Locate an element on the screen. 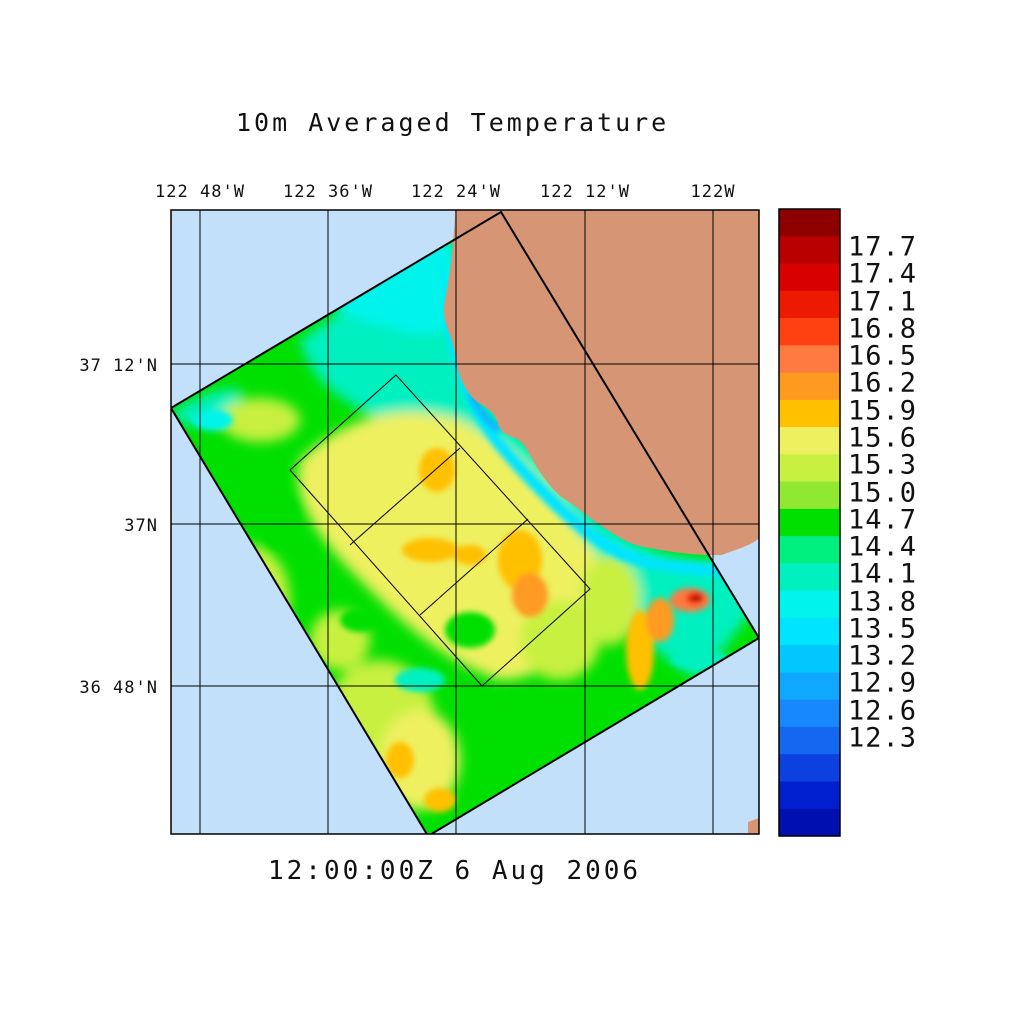  colorbar is located at coordinates (809, 522).